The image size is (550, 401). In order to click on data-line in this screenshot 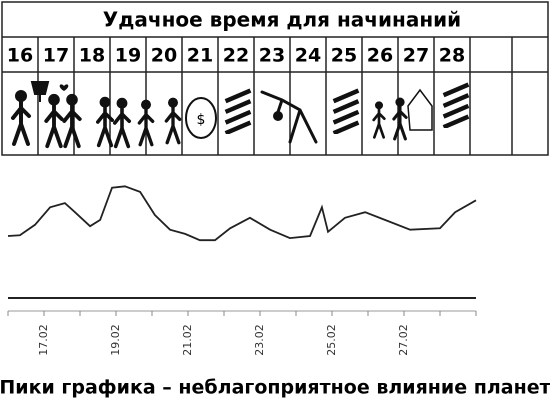, I will do `click(242, 213)`.